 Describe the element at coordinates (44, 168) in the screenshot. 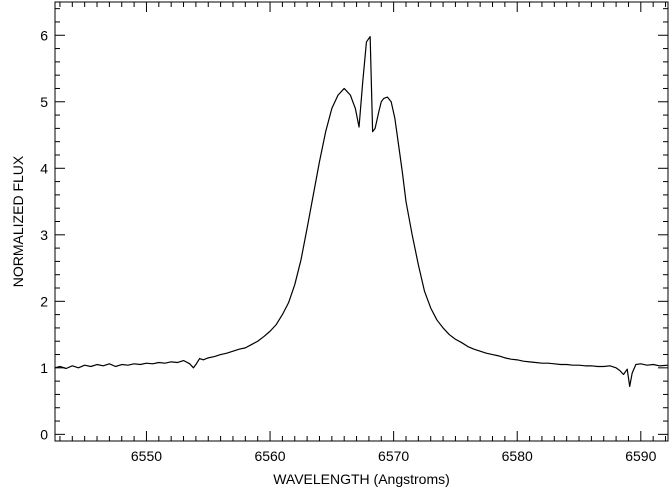

I see `y-tick-label: 4` at that location.